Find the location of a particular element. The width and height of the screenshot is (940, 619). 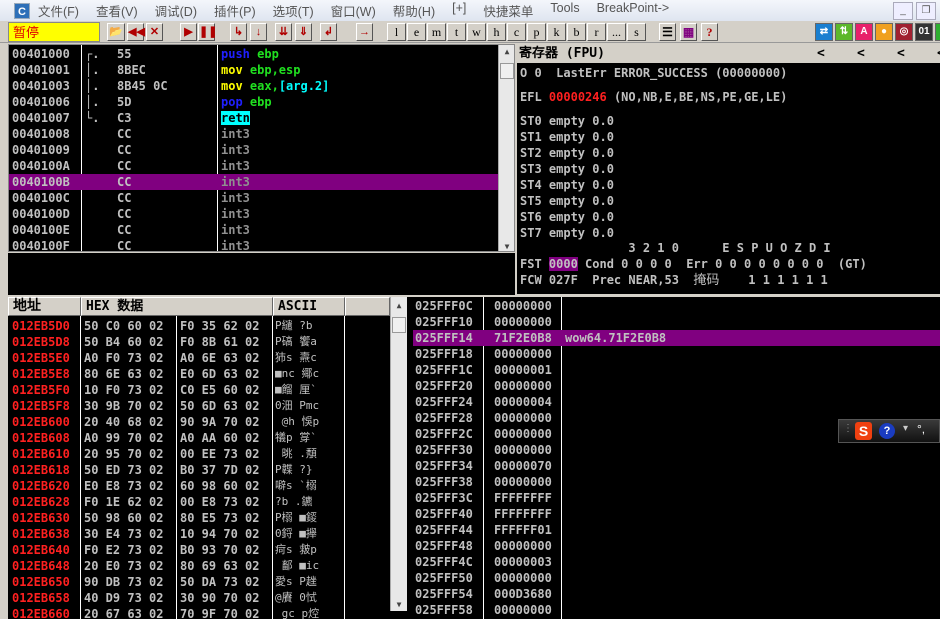

disasm-row: 00401008 CC int3 is located at coordinates (253, 134).